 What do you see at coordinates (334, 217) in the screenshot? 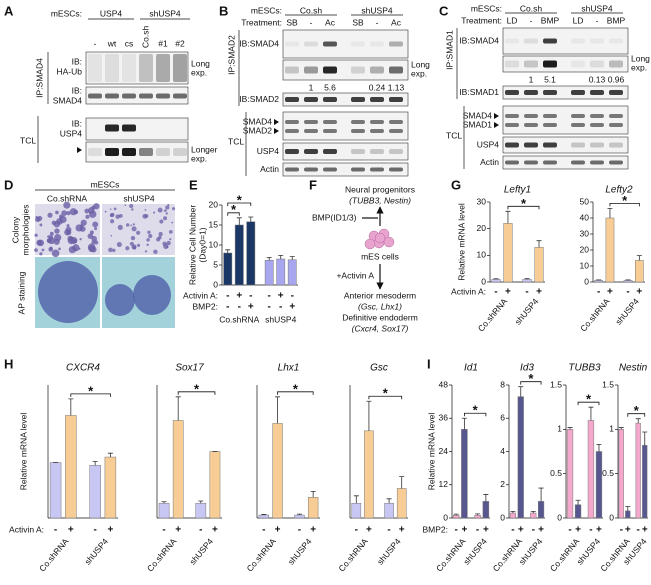
I see `label: BMP(ID1/3)` at bounding box center [334, 217].